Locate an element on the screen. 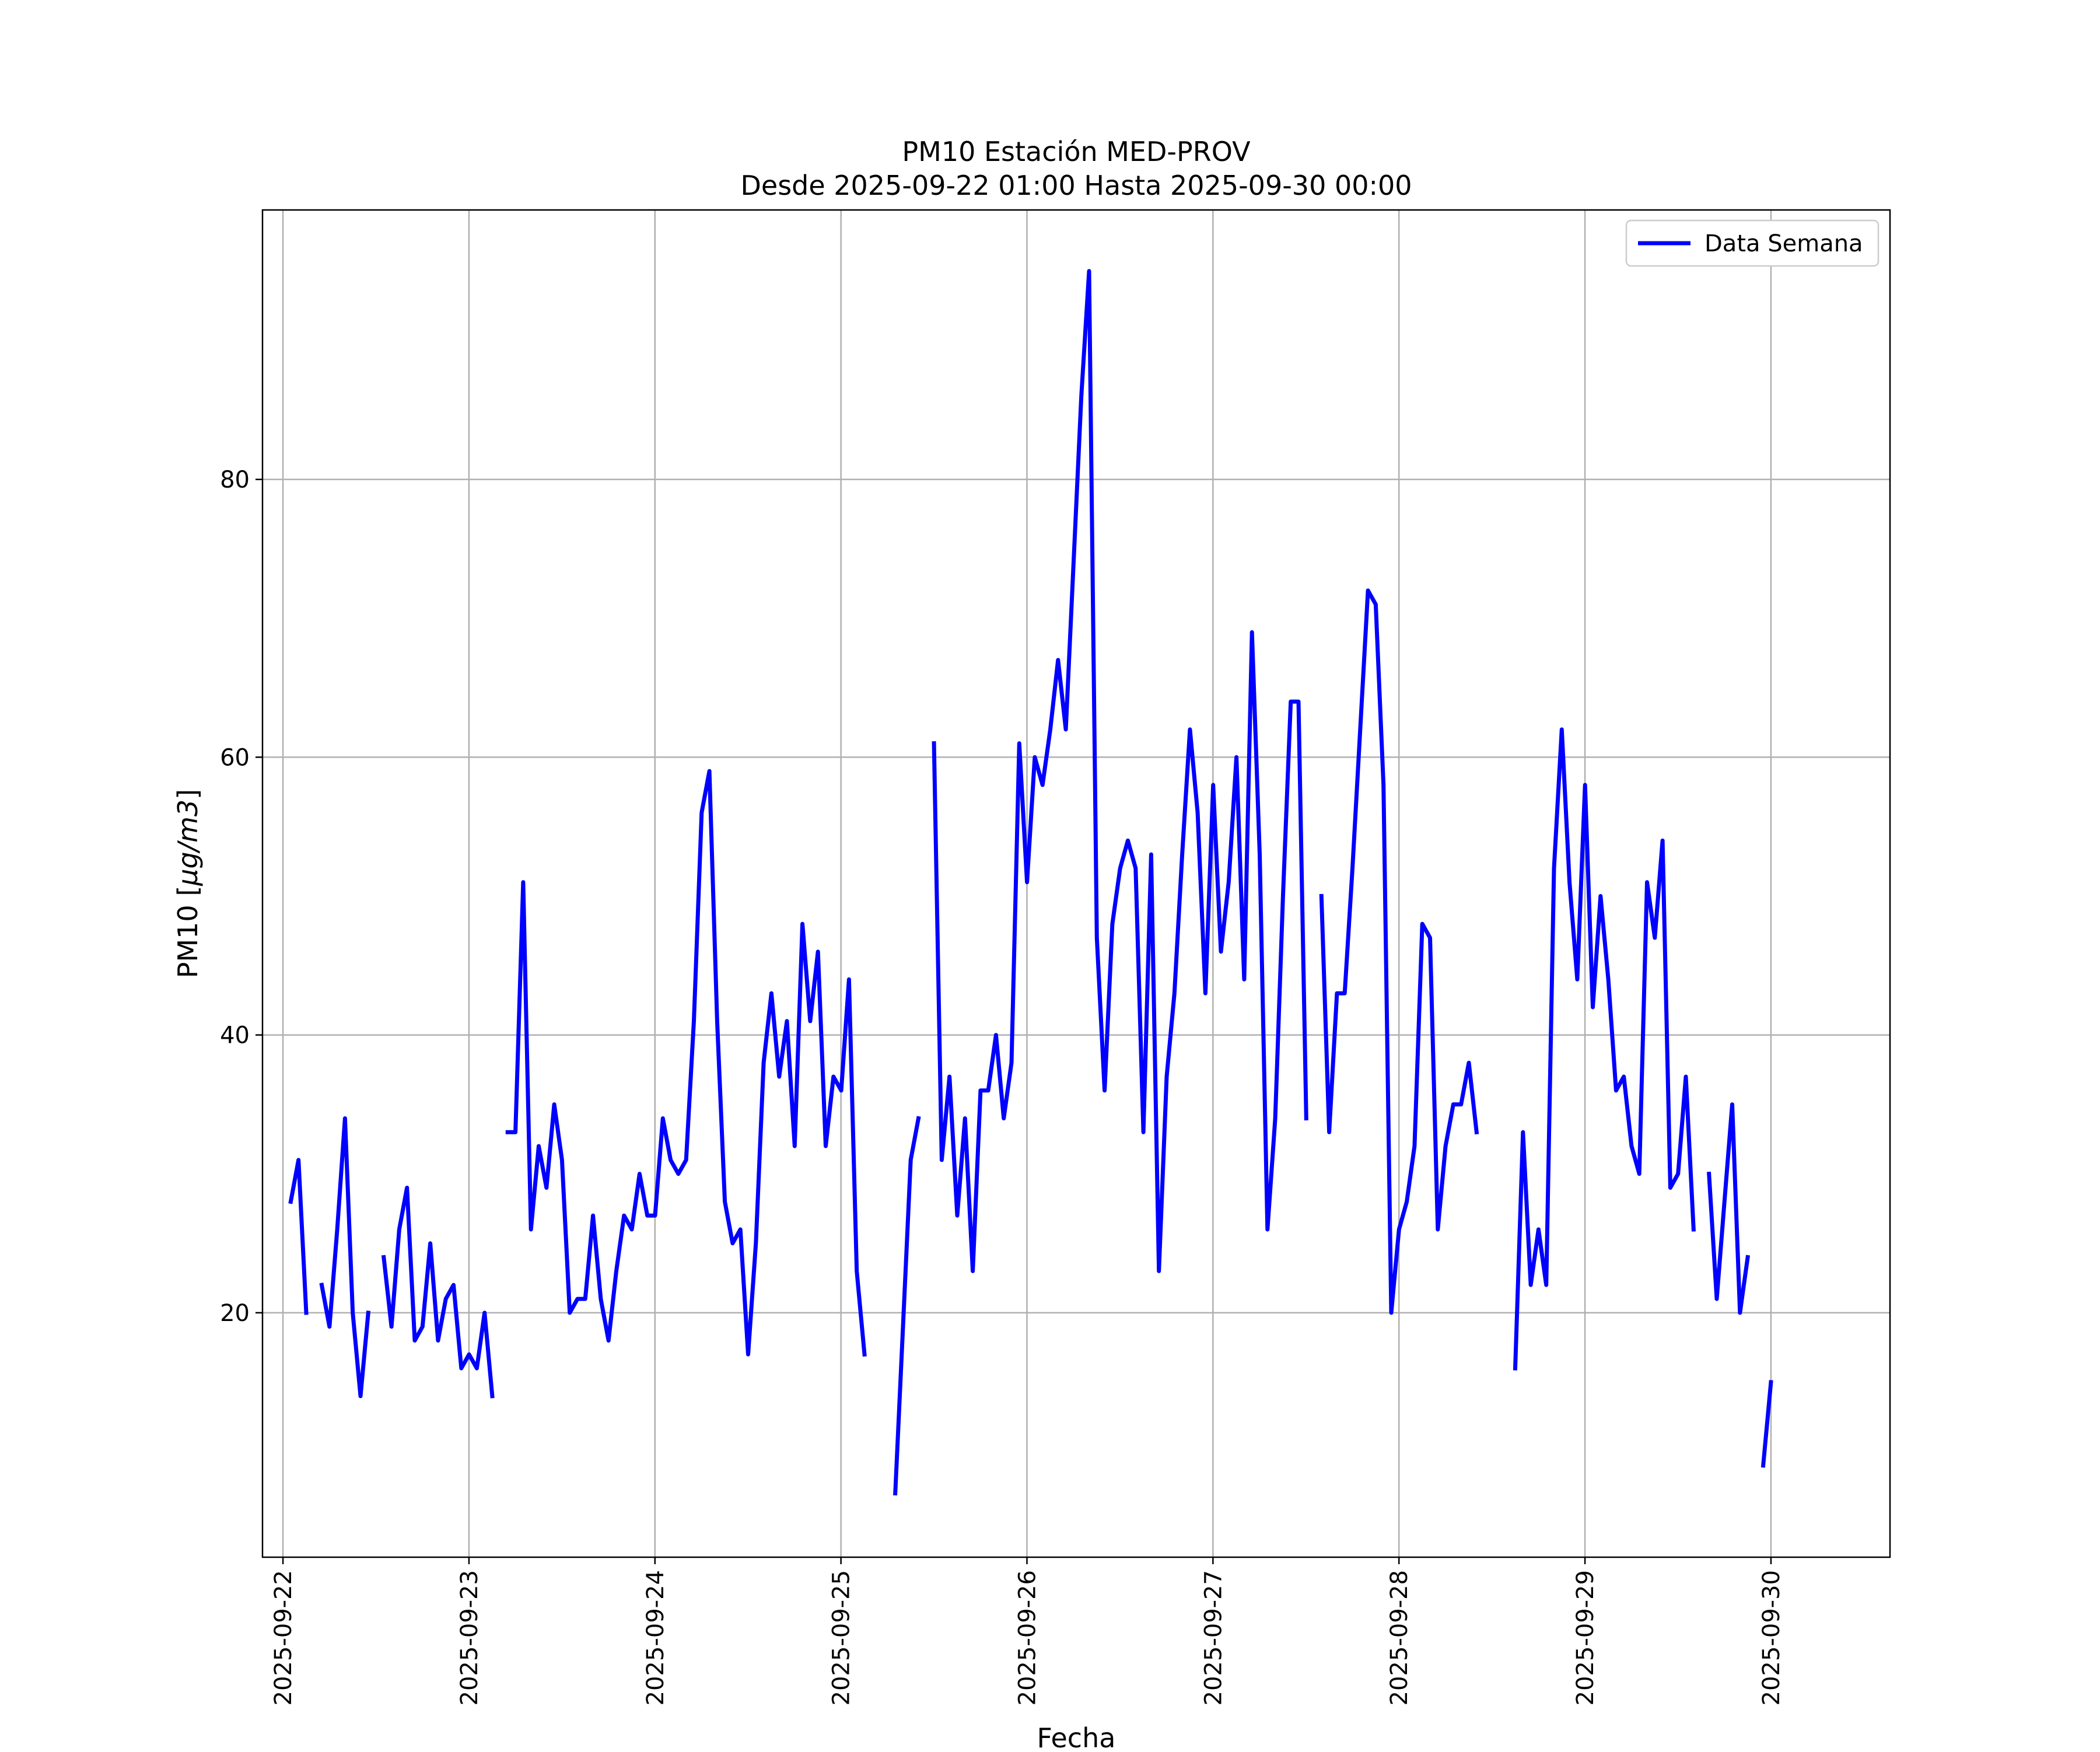  x-tick-label: 2025-09-28 is located at coordinates (1399, 1637).